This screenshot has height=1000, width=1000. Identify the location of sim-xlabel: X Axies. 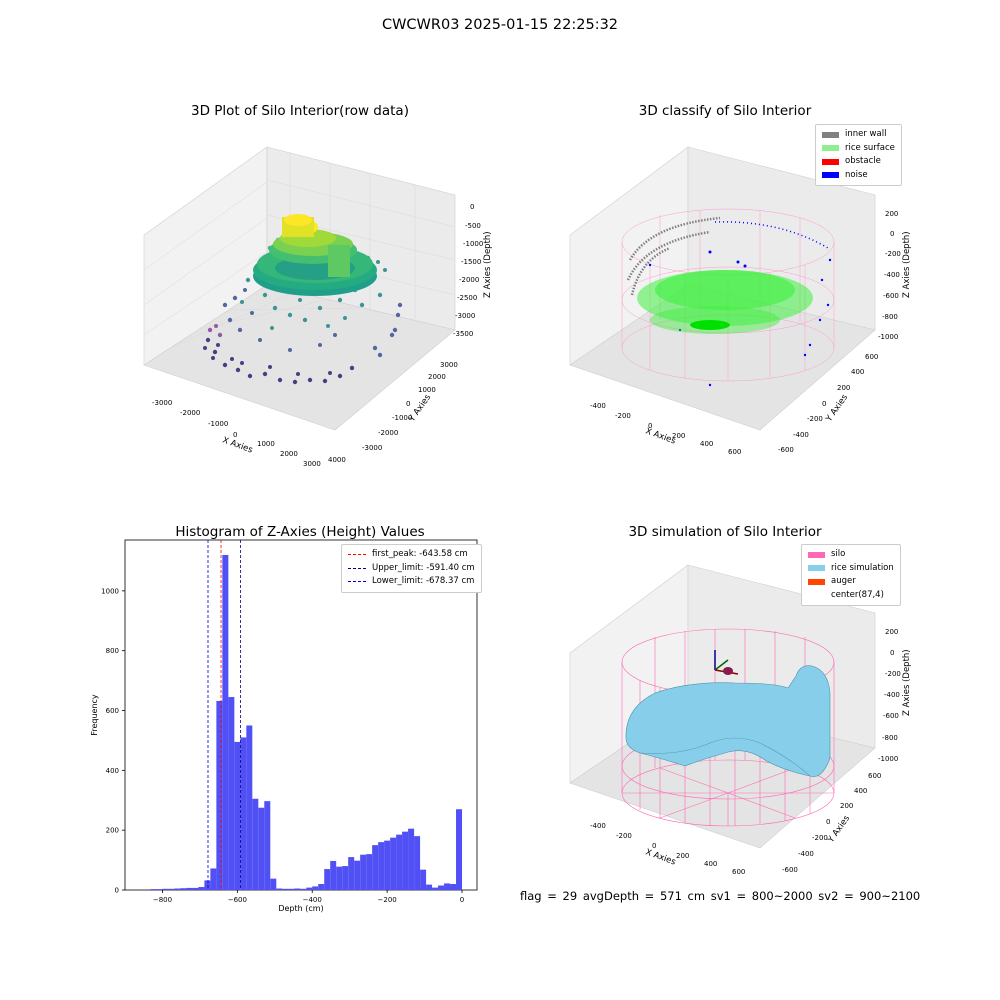
(660, 857).